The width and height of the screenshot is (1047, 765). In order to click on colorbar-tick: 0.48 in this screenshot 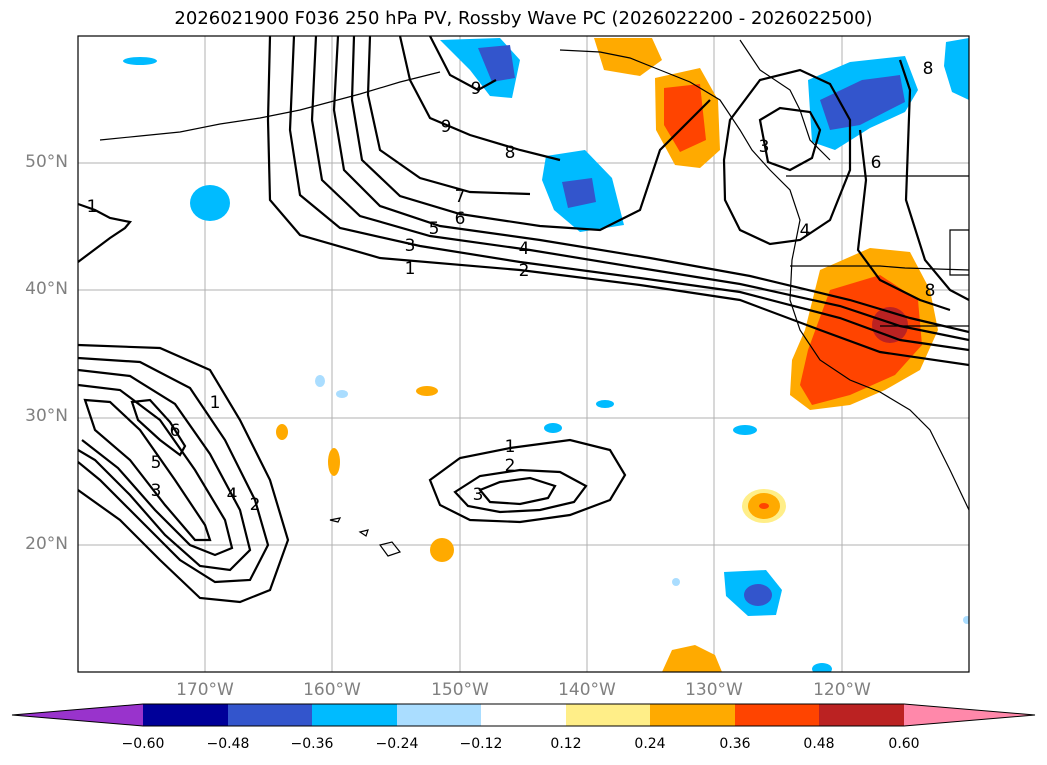, I will do `click(819, 744)`.